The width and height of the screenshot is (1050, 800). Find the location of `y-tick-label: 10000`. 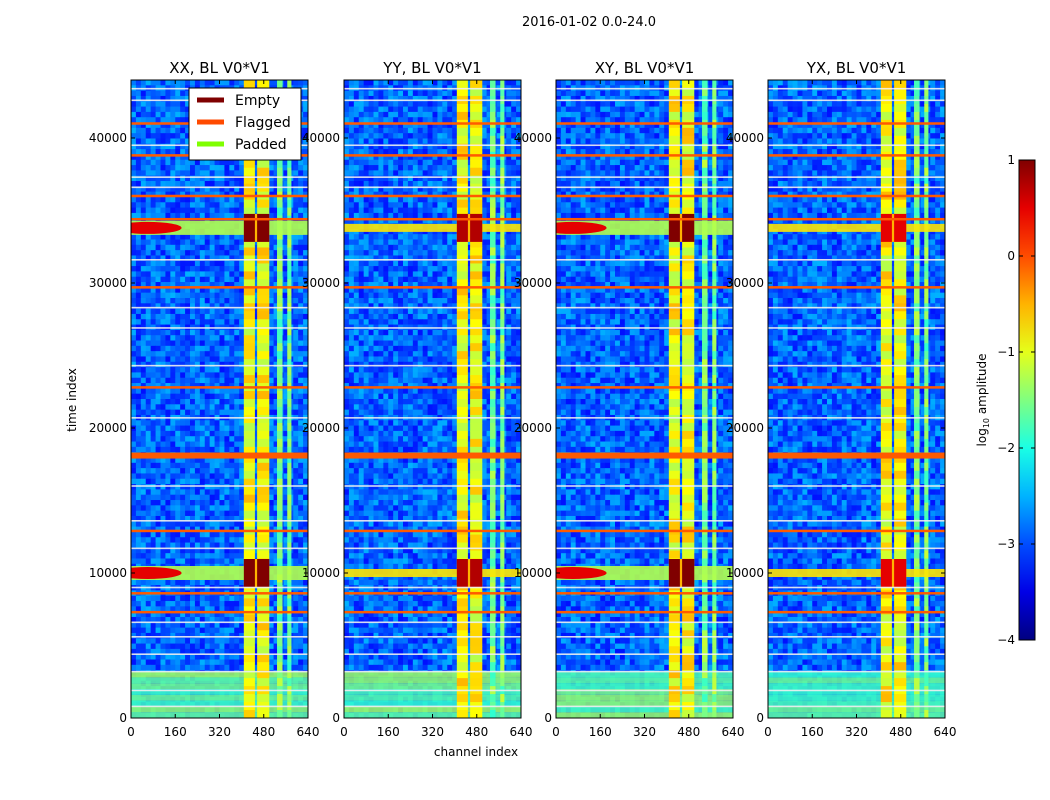

y-tick-label: 10000 is located at coordinates (533, 573).